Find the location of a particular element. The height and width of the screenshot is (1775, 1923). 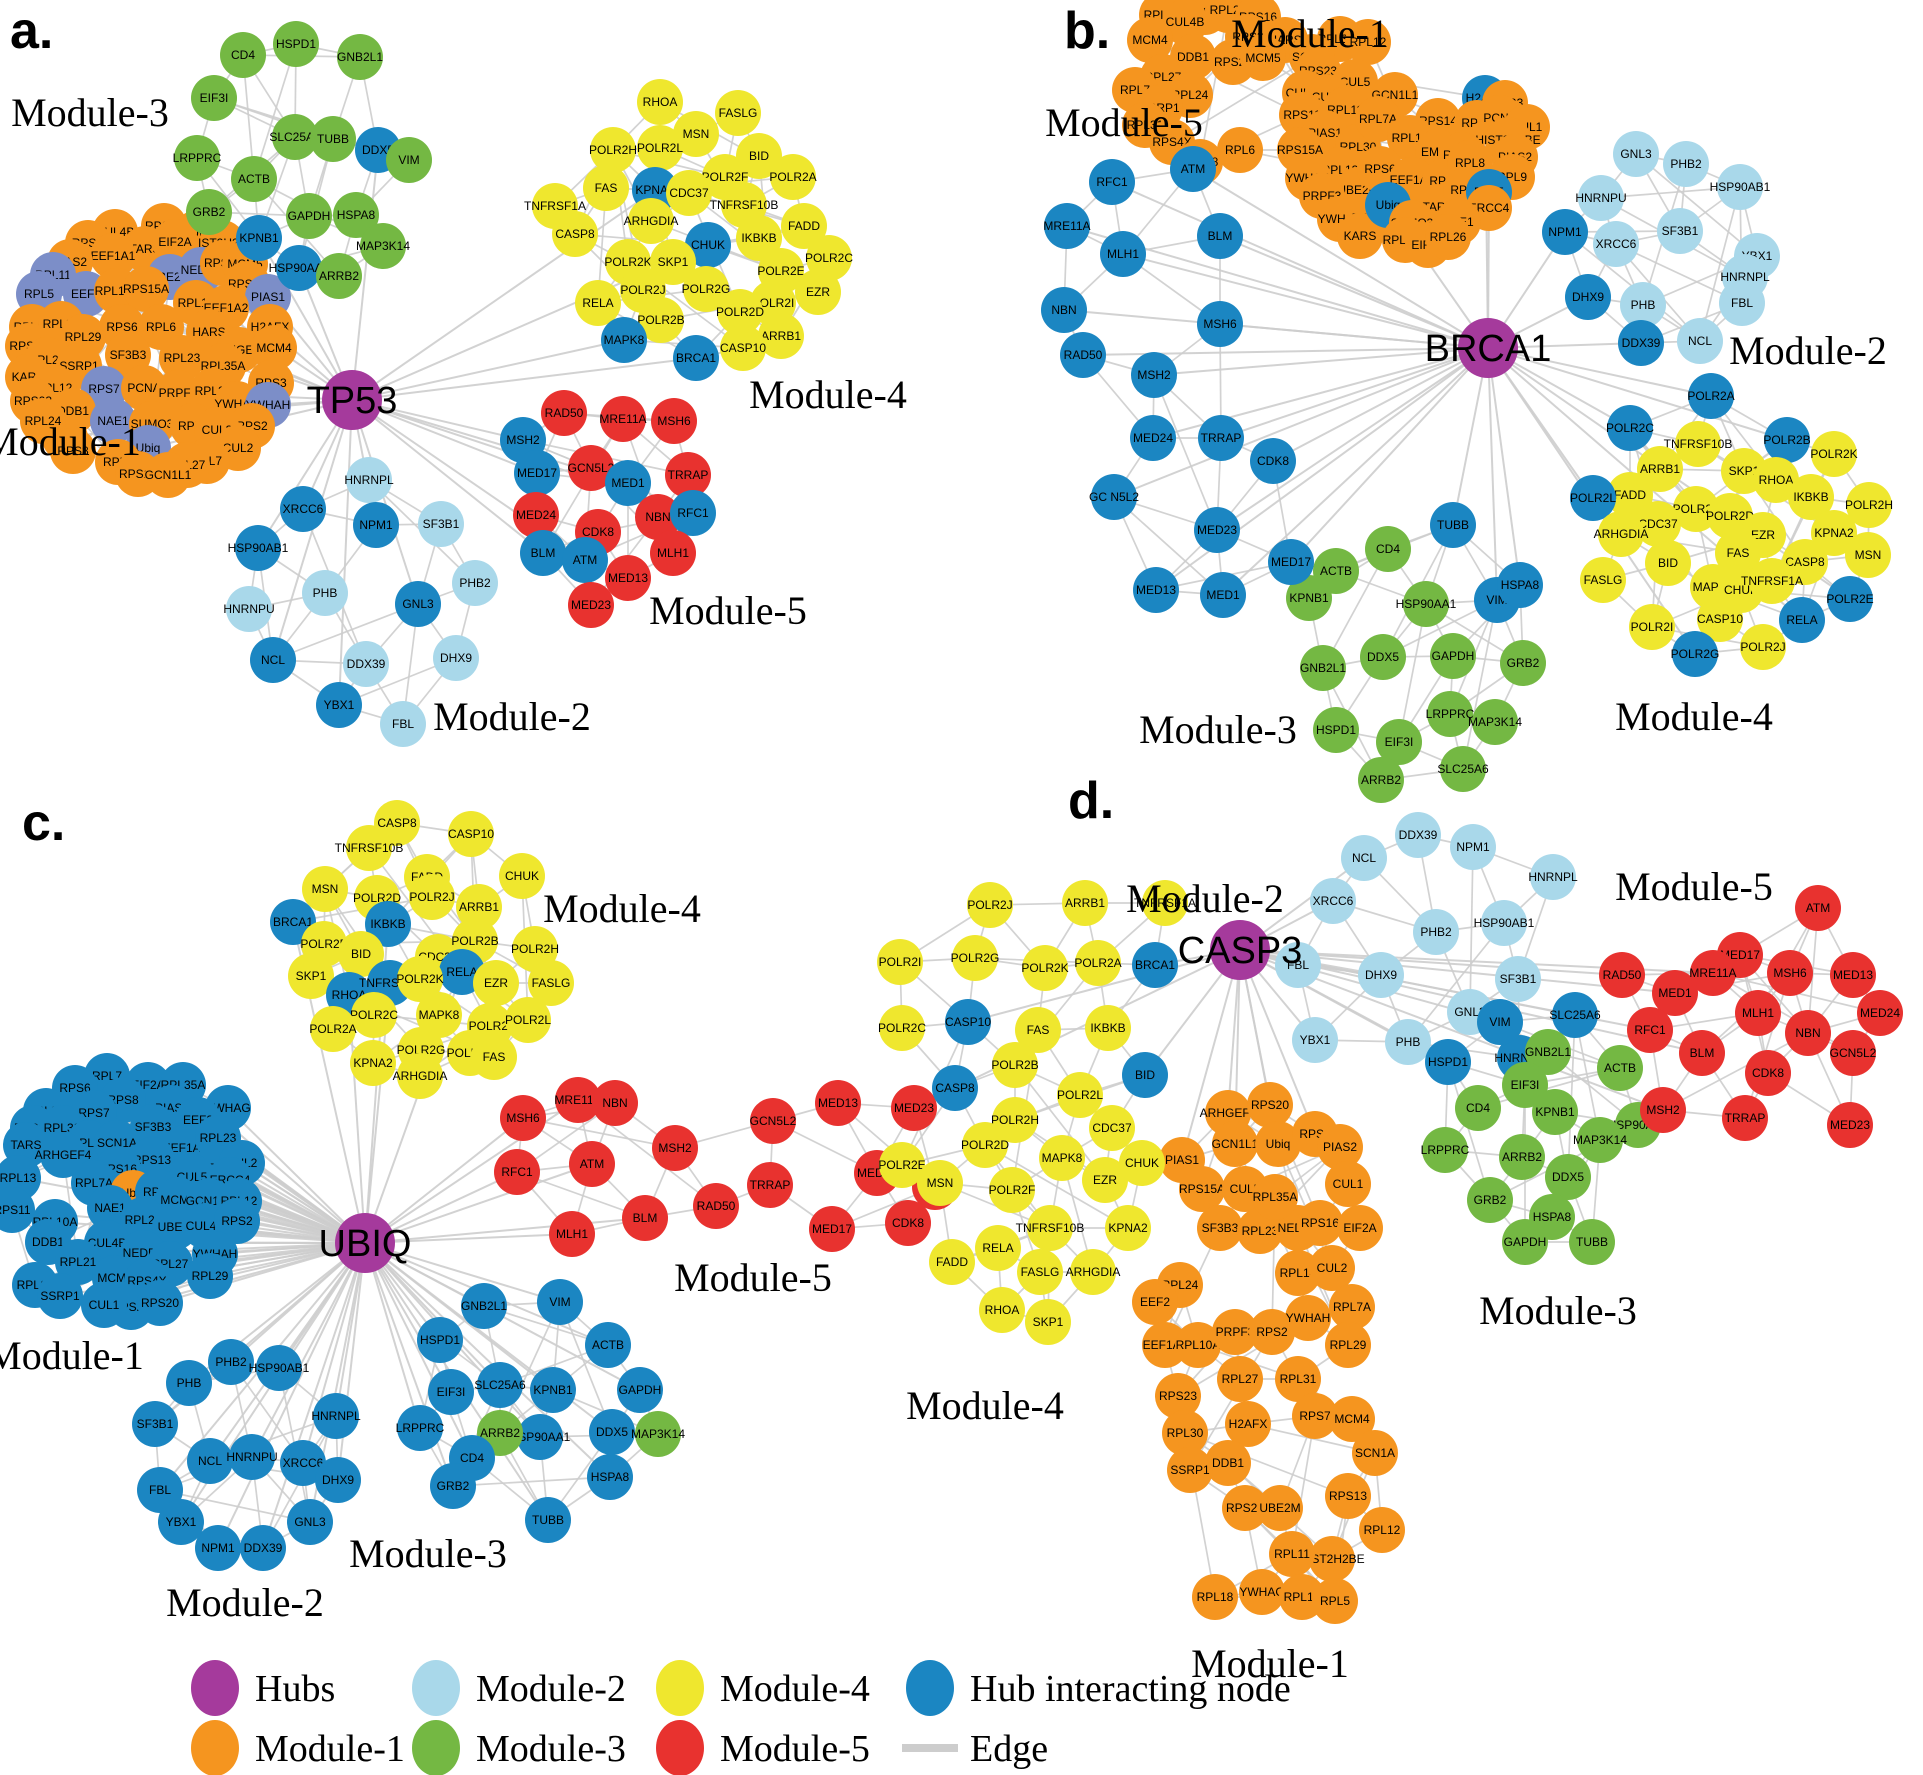

node-circle-MAP3K14 is located at coordinates (1600, 1140).